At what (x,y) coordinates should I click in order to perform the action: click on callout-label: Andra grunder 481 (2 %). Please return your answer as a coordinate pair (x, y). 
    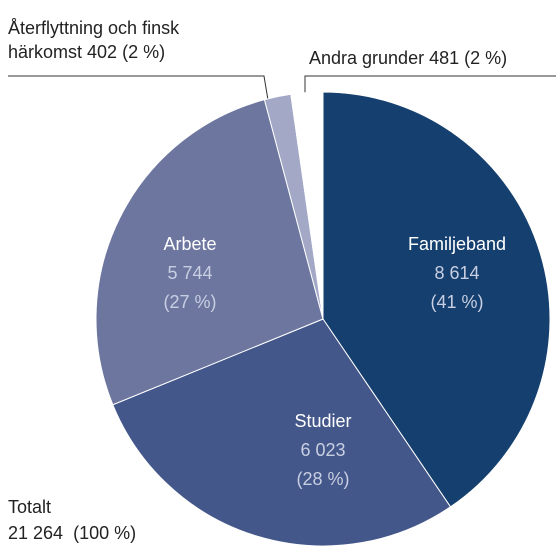
    Looking at the image, I should click on (408, 58).